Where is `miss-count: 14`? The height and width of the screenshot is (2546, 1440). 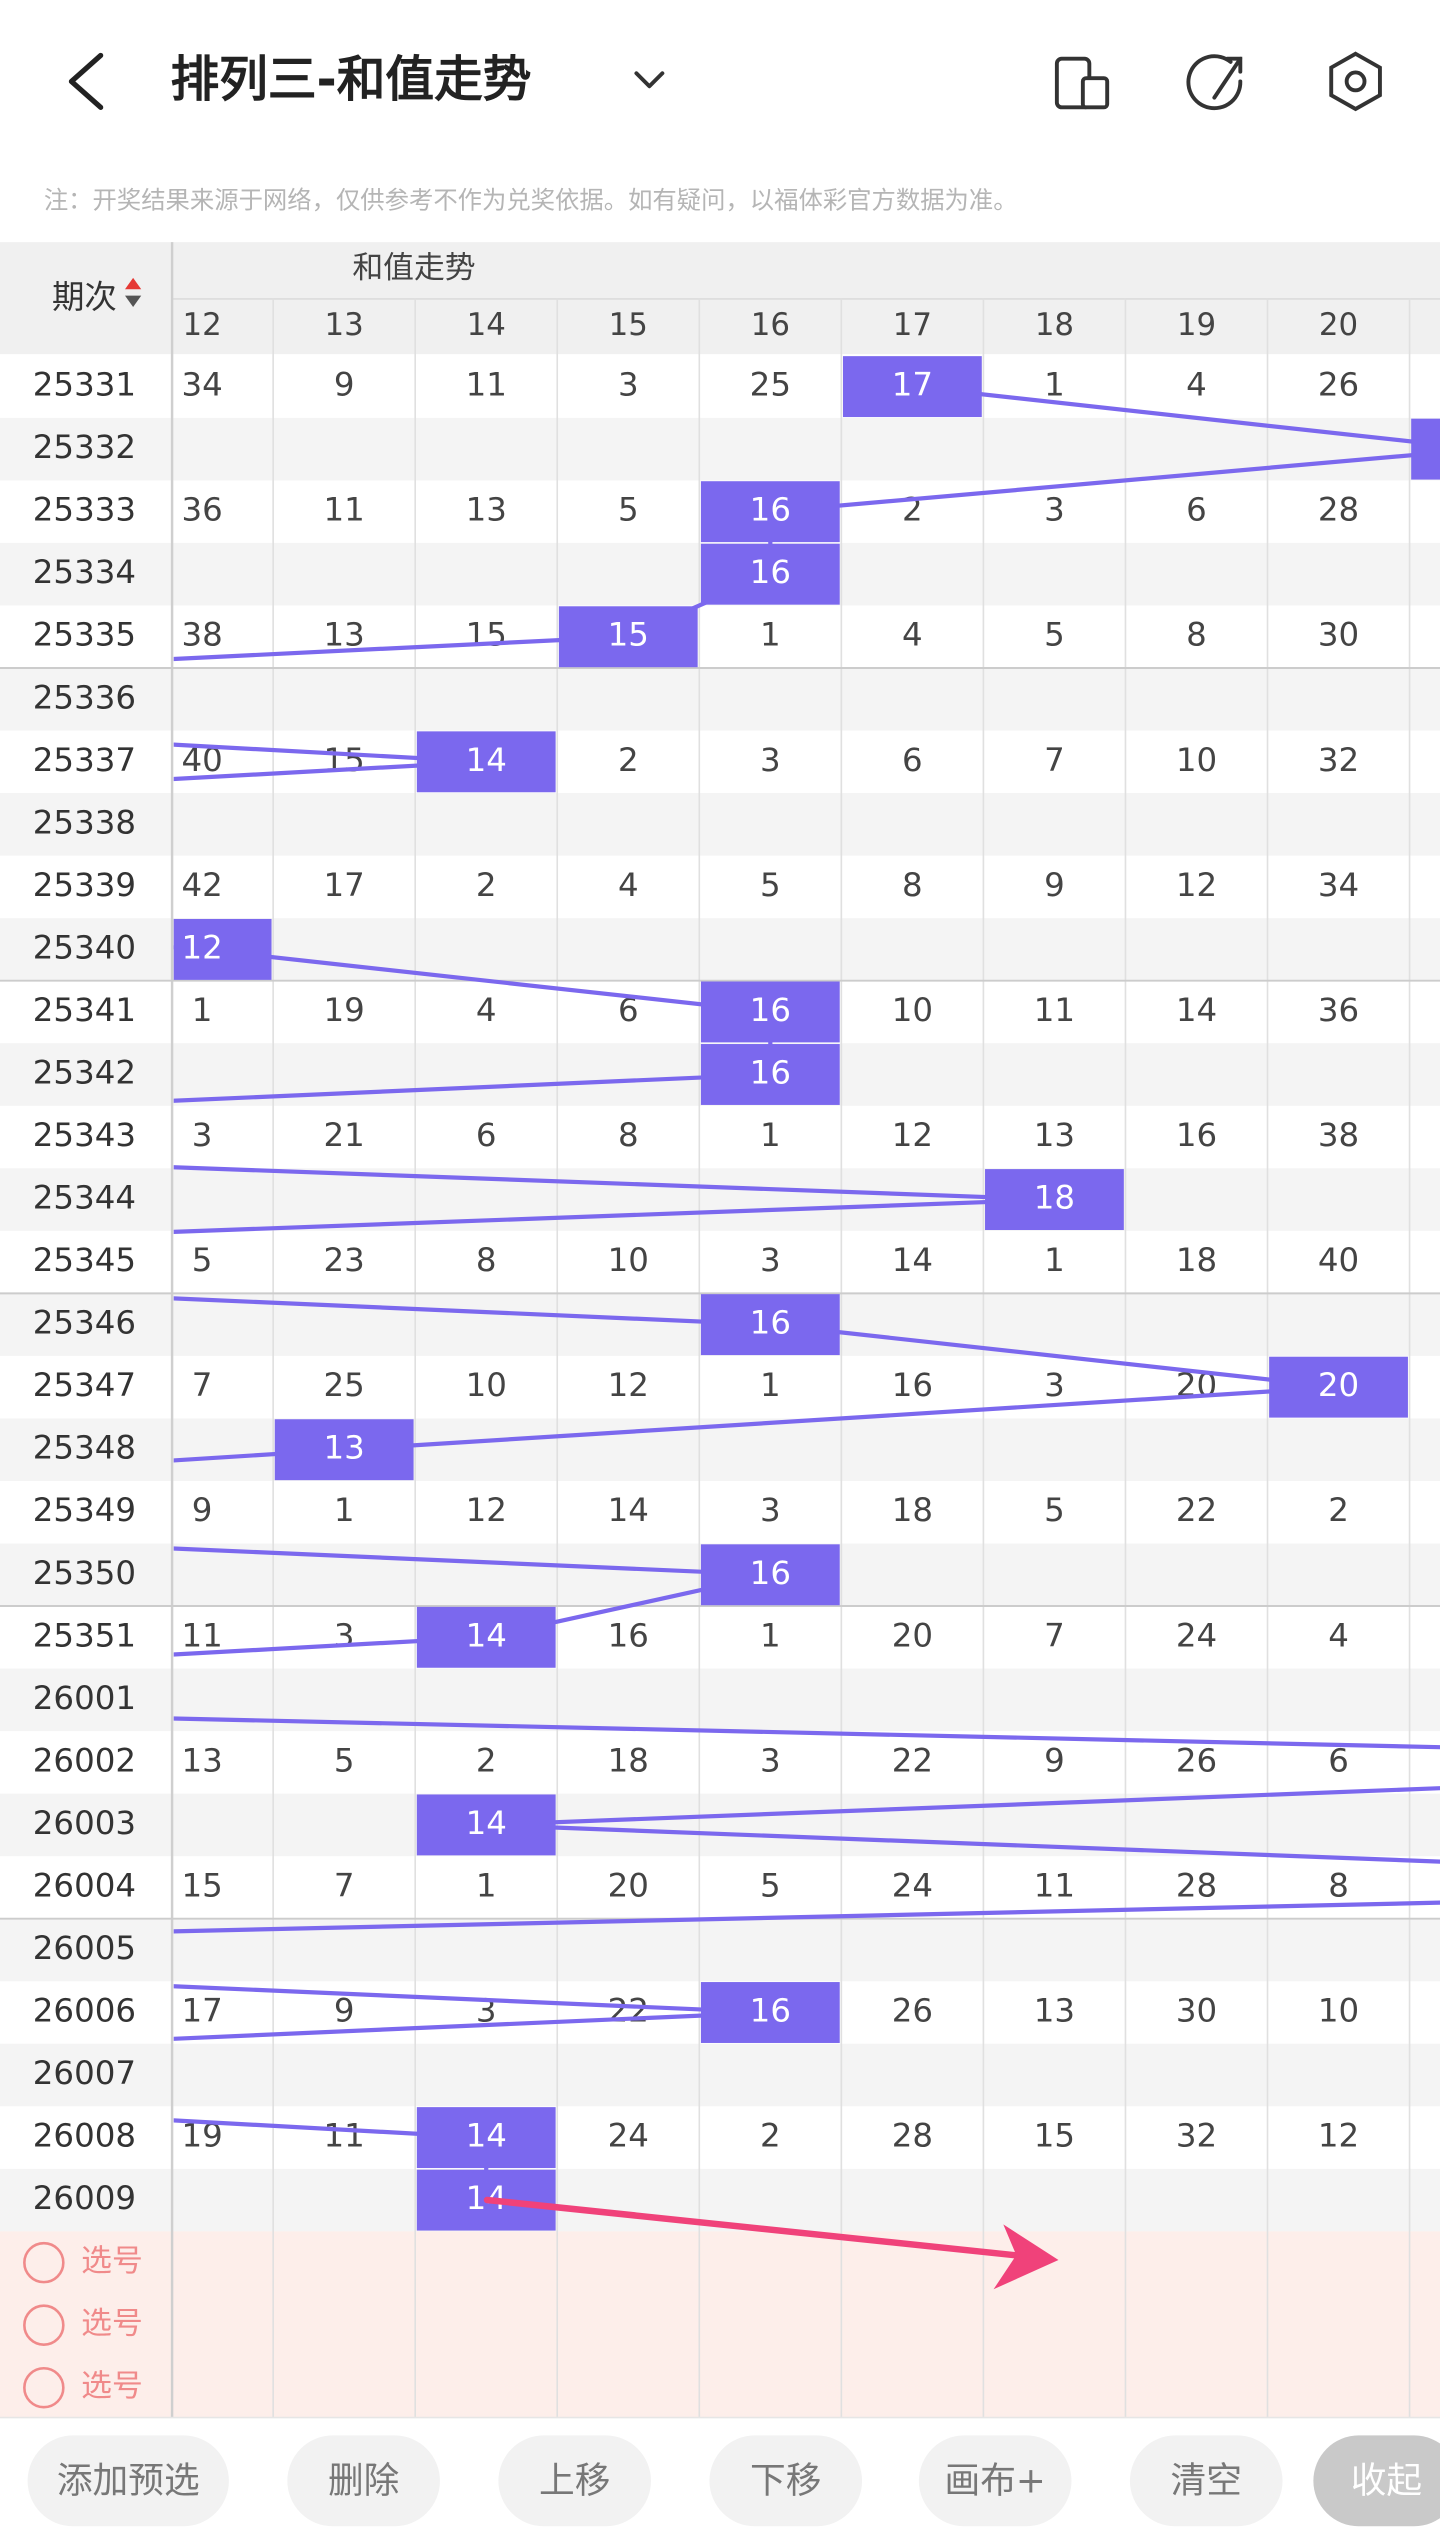 miss-count: 14 is located at coordinates (912, 1260).